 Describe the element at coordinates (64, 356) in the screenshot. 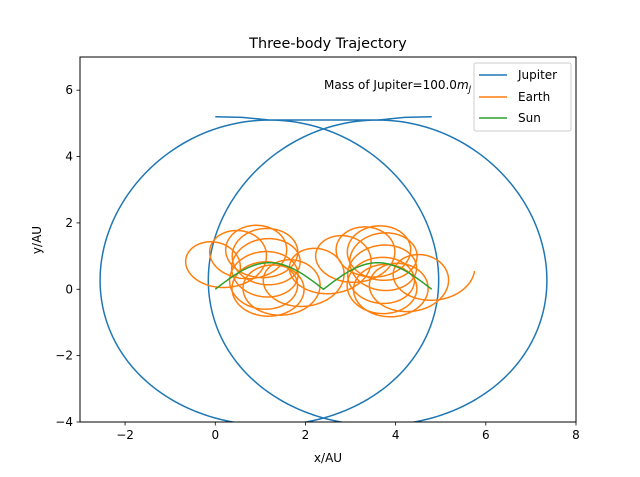

I see `y-tick-label: −2` at that location.